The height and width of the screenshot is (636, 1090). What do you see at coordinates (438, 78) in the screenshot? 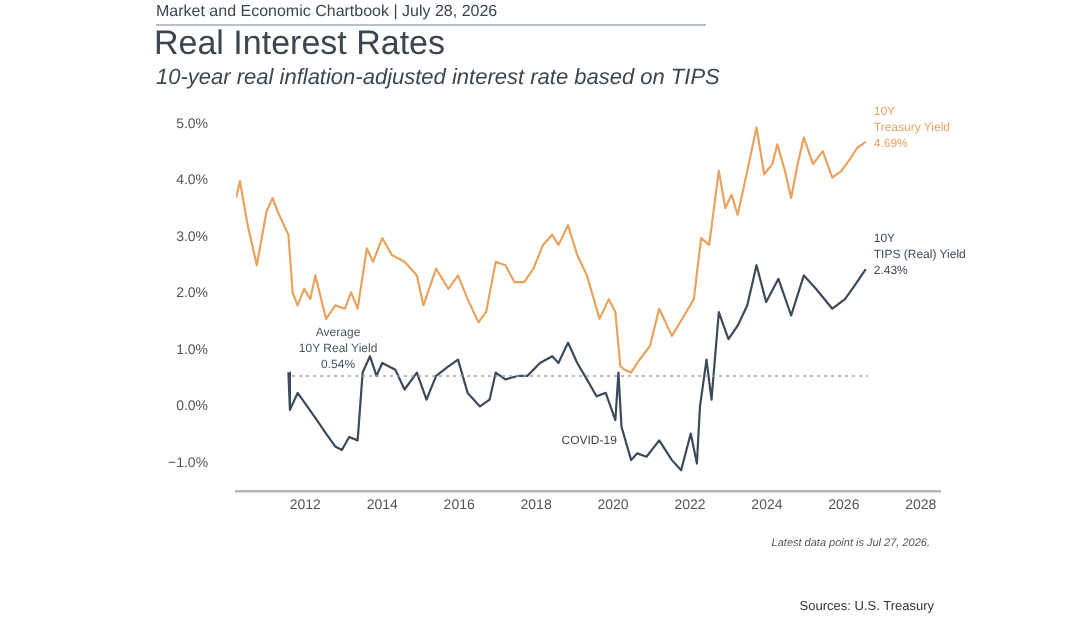
I see `chart-subtitle: 10-year real inflation-adjusted interest rate based on TIPS` at bounding box center [438, 78].